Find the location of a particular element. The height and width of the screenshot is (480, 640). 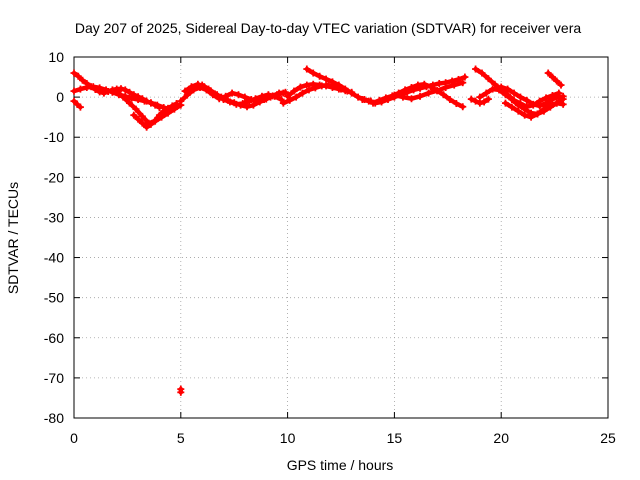

y-tick-label: -40 is located at coordinates (54, 258).